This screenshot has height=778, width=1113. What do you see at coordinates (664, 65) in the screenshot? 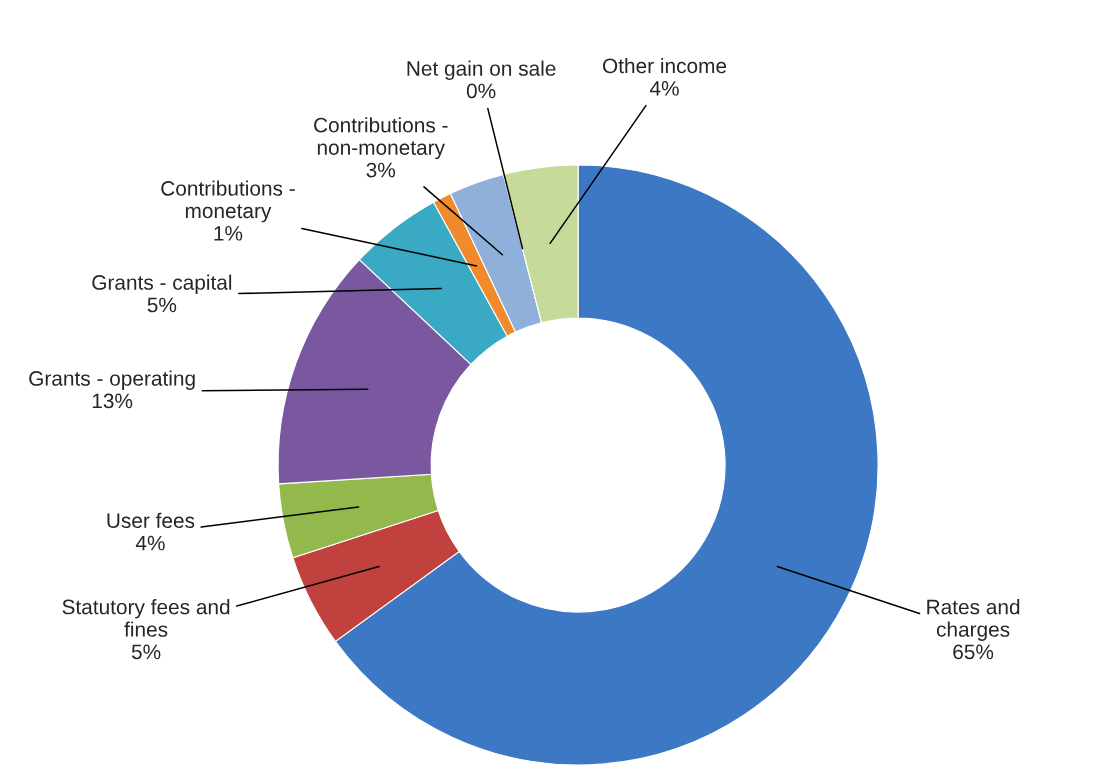
I see `slice-label: Other income` at bounding box center [664, 65].